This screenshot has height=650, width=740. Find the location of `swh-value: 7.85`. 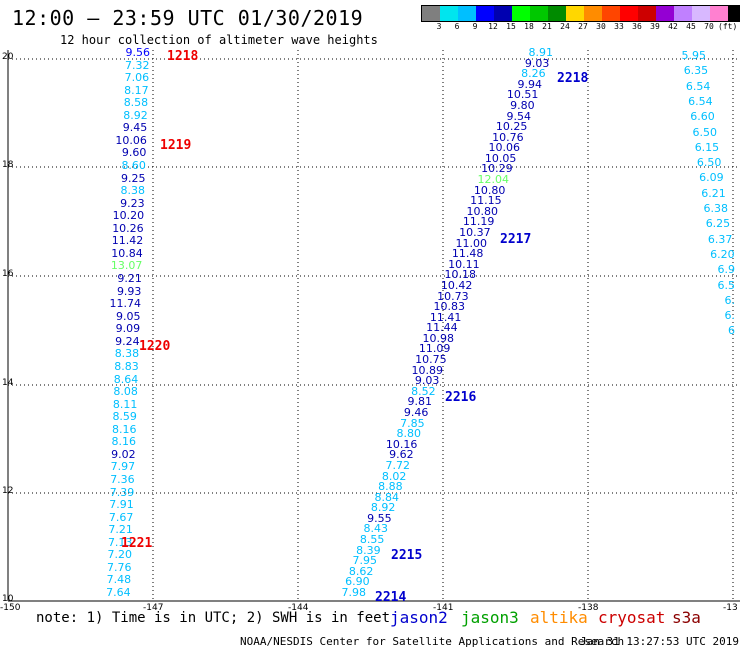

swh-value: 7.85 is located at coordinates (412, 423).